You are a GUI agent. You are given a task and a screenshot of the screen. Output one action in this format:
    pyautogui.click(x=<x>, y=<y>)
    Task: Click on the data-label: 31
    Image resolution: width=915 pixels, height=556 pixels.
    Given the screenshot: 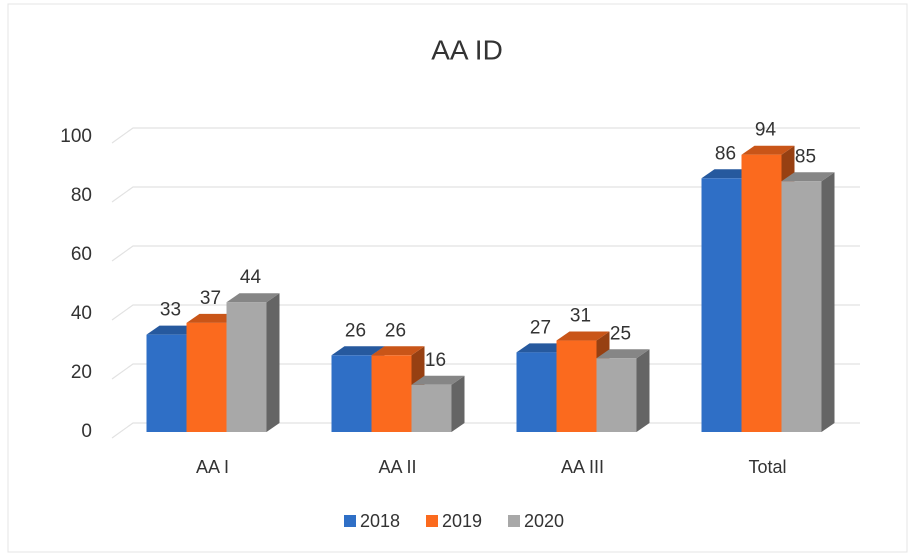 What is the action you would take?
    pyautogui.click(x=580, y=316)
    